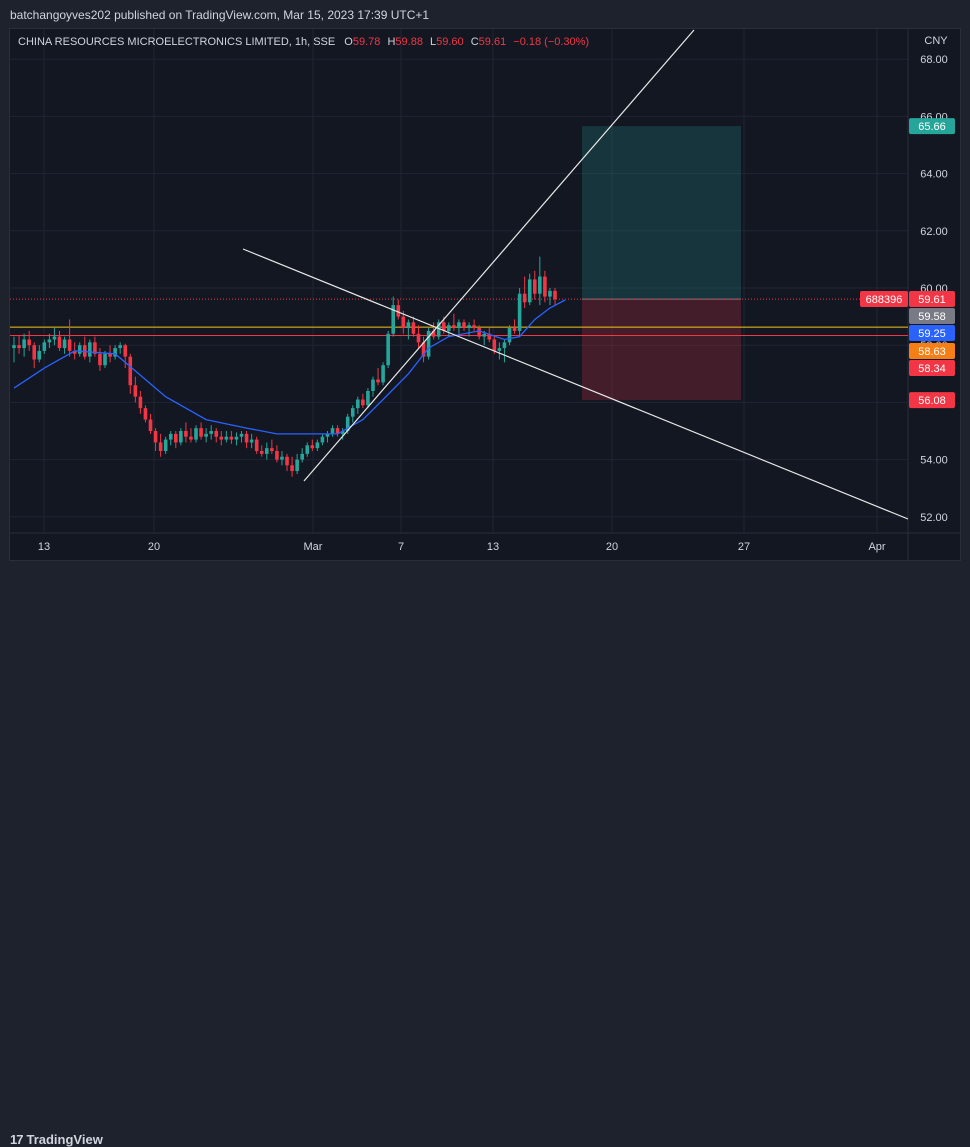  What do you see at coordinates (551, 42) in the screenshot?
I see `change-value: −0.18 (−0.30%)` at bounding box center [551, 42].